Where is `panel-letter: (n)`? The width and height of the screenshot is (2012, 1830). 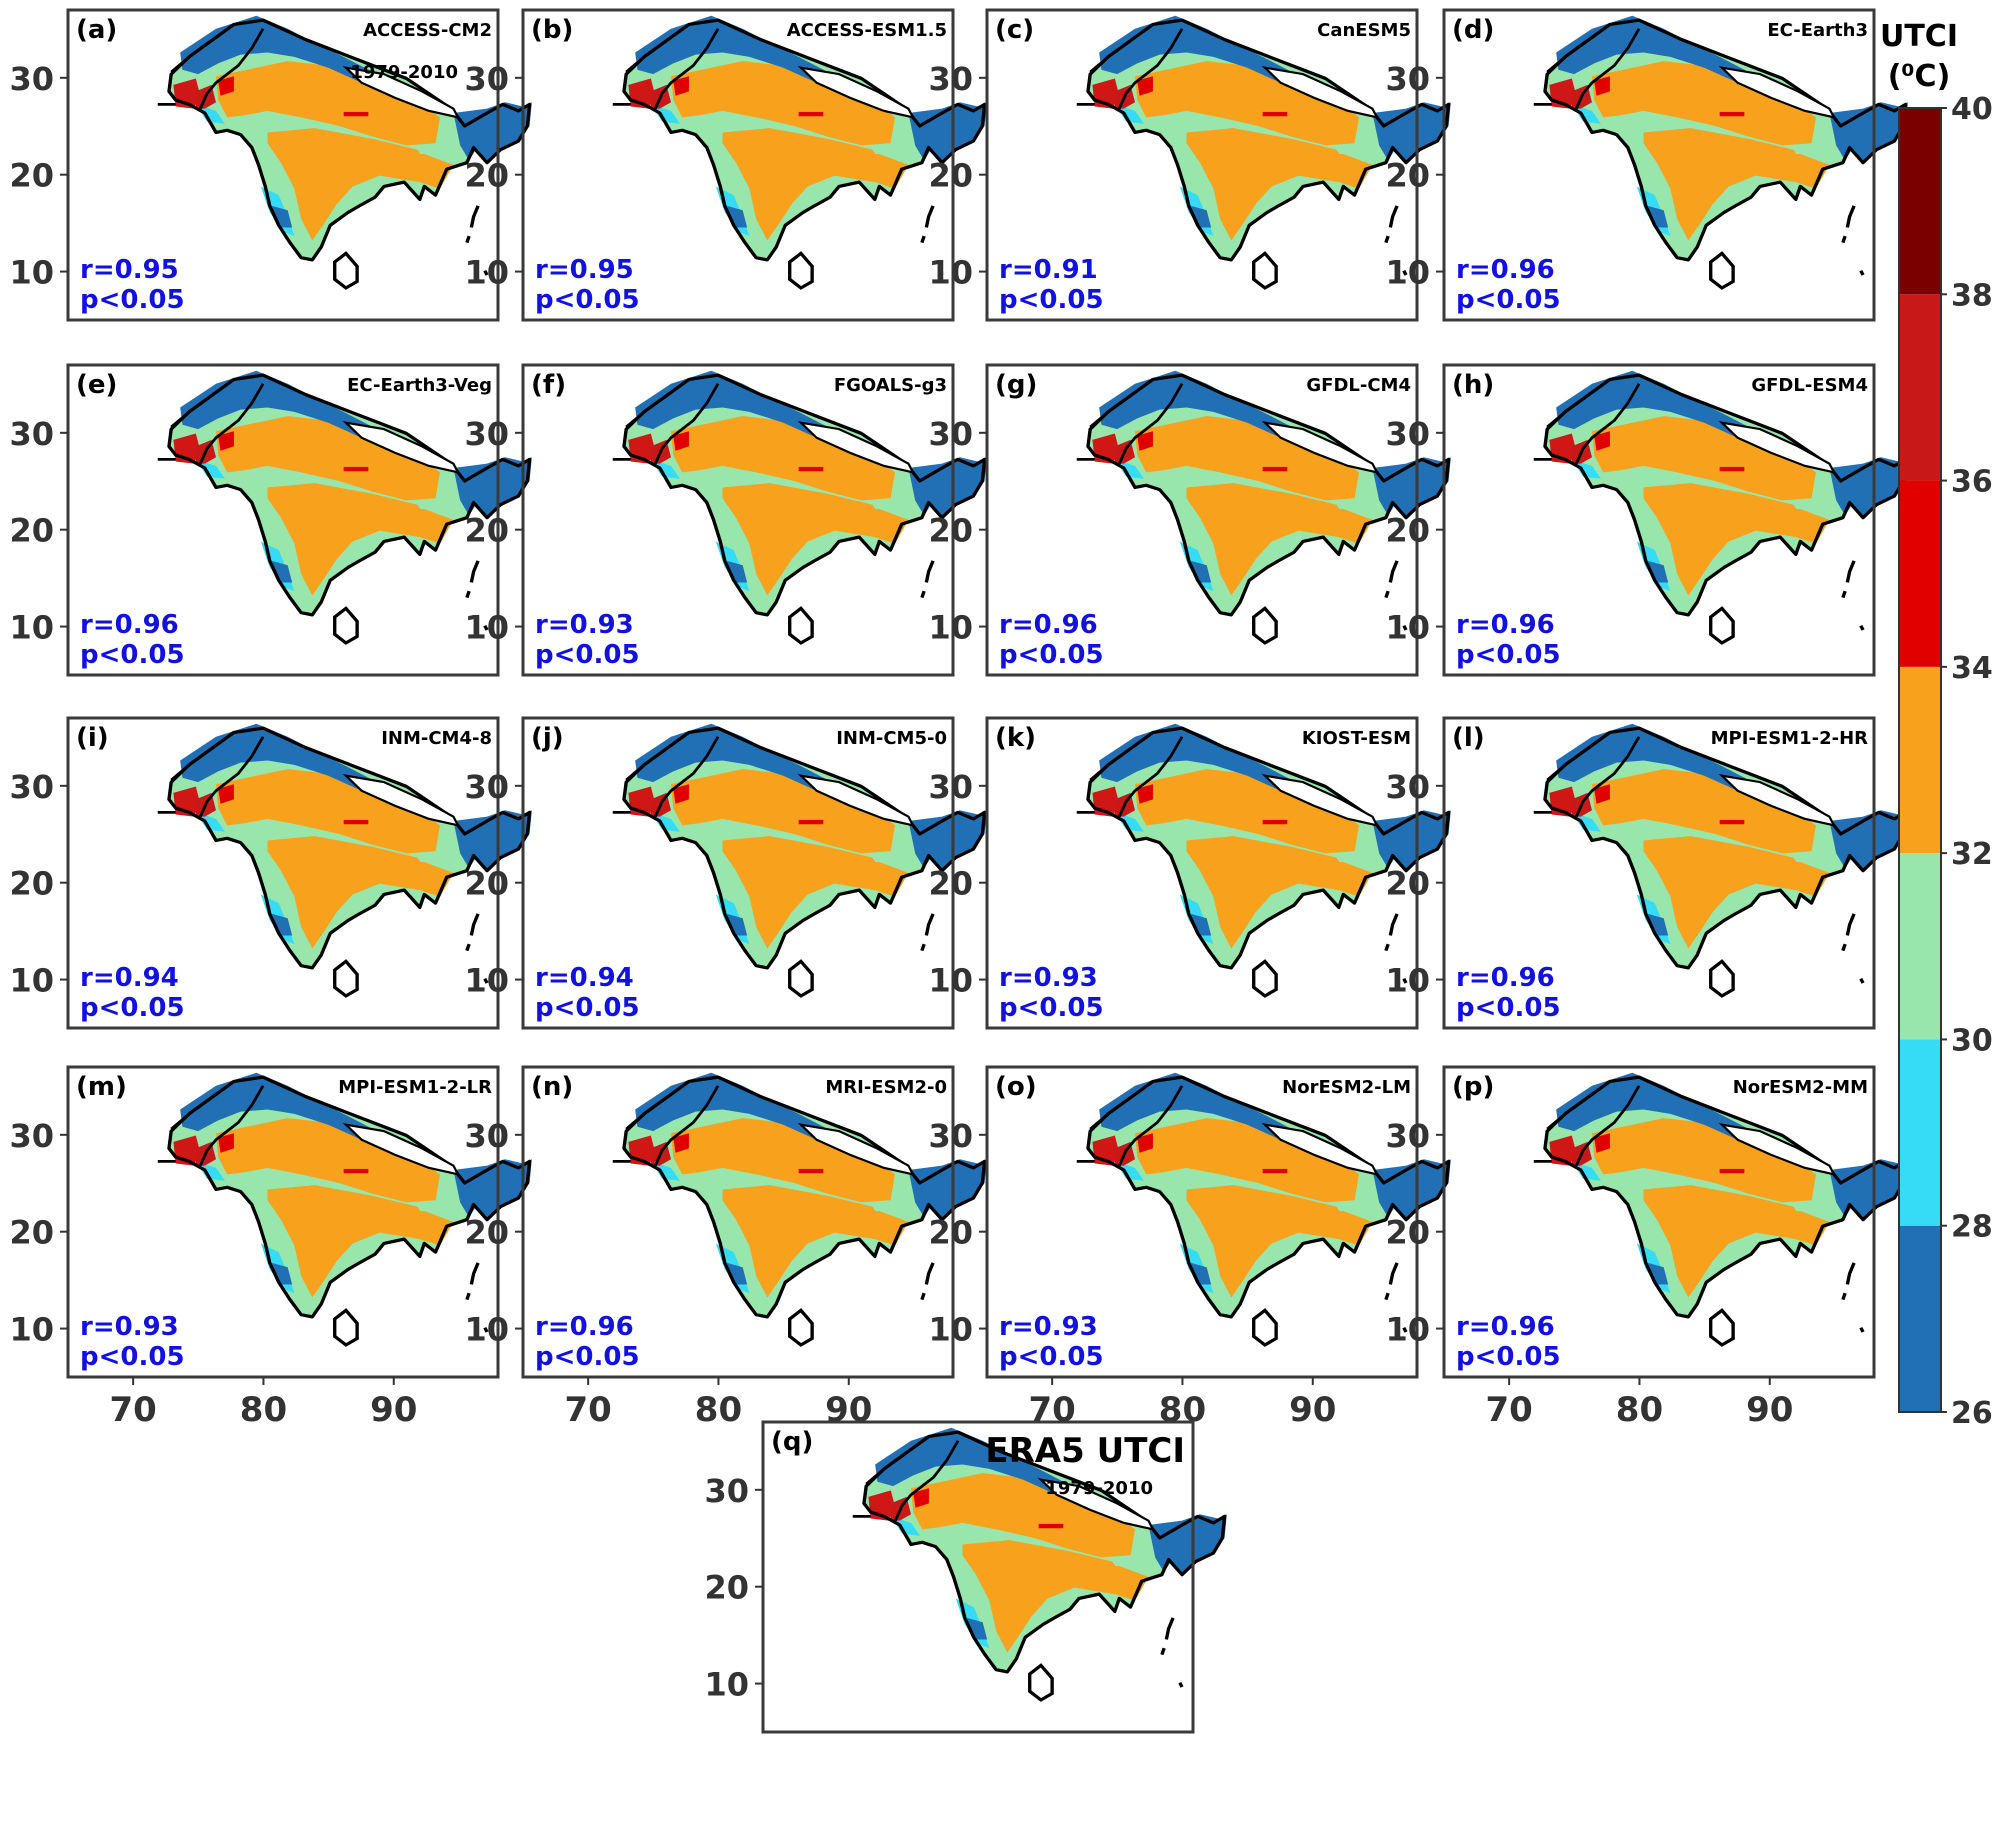 panel-letter: (n) is located at coordinates (552, 1087).